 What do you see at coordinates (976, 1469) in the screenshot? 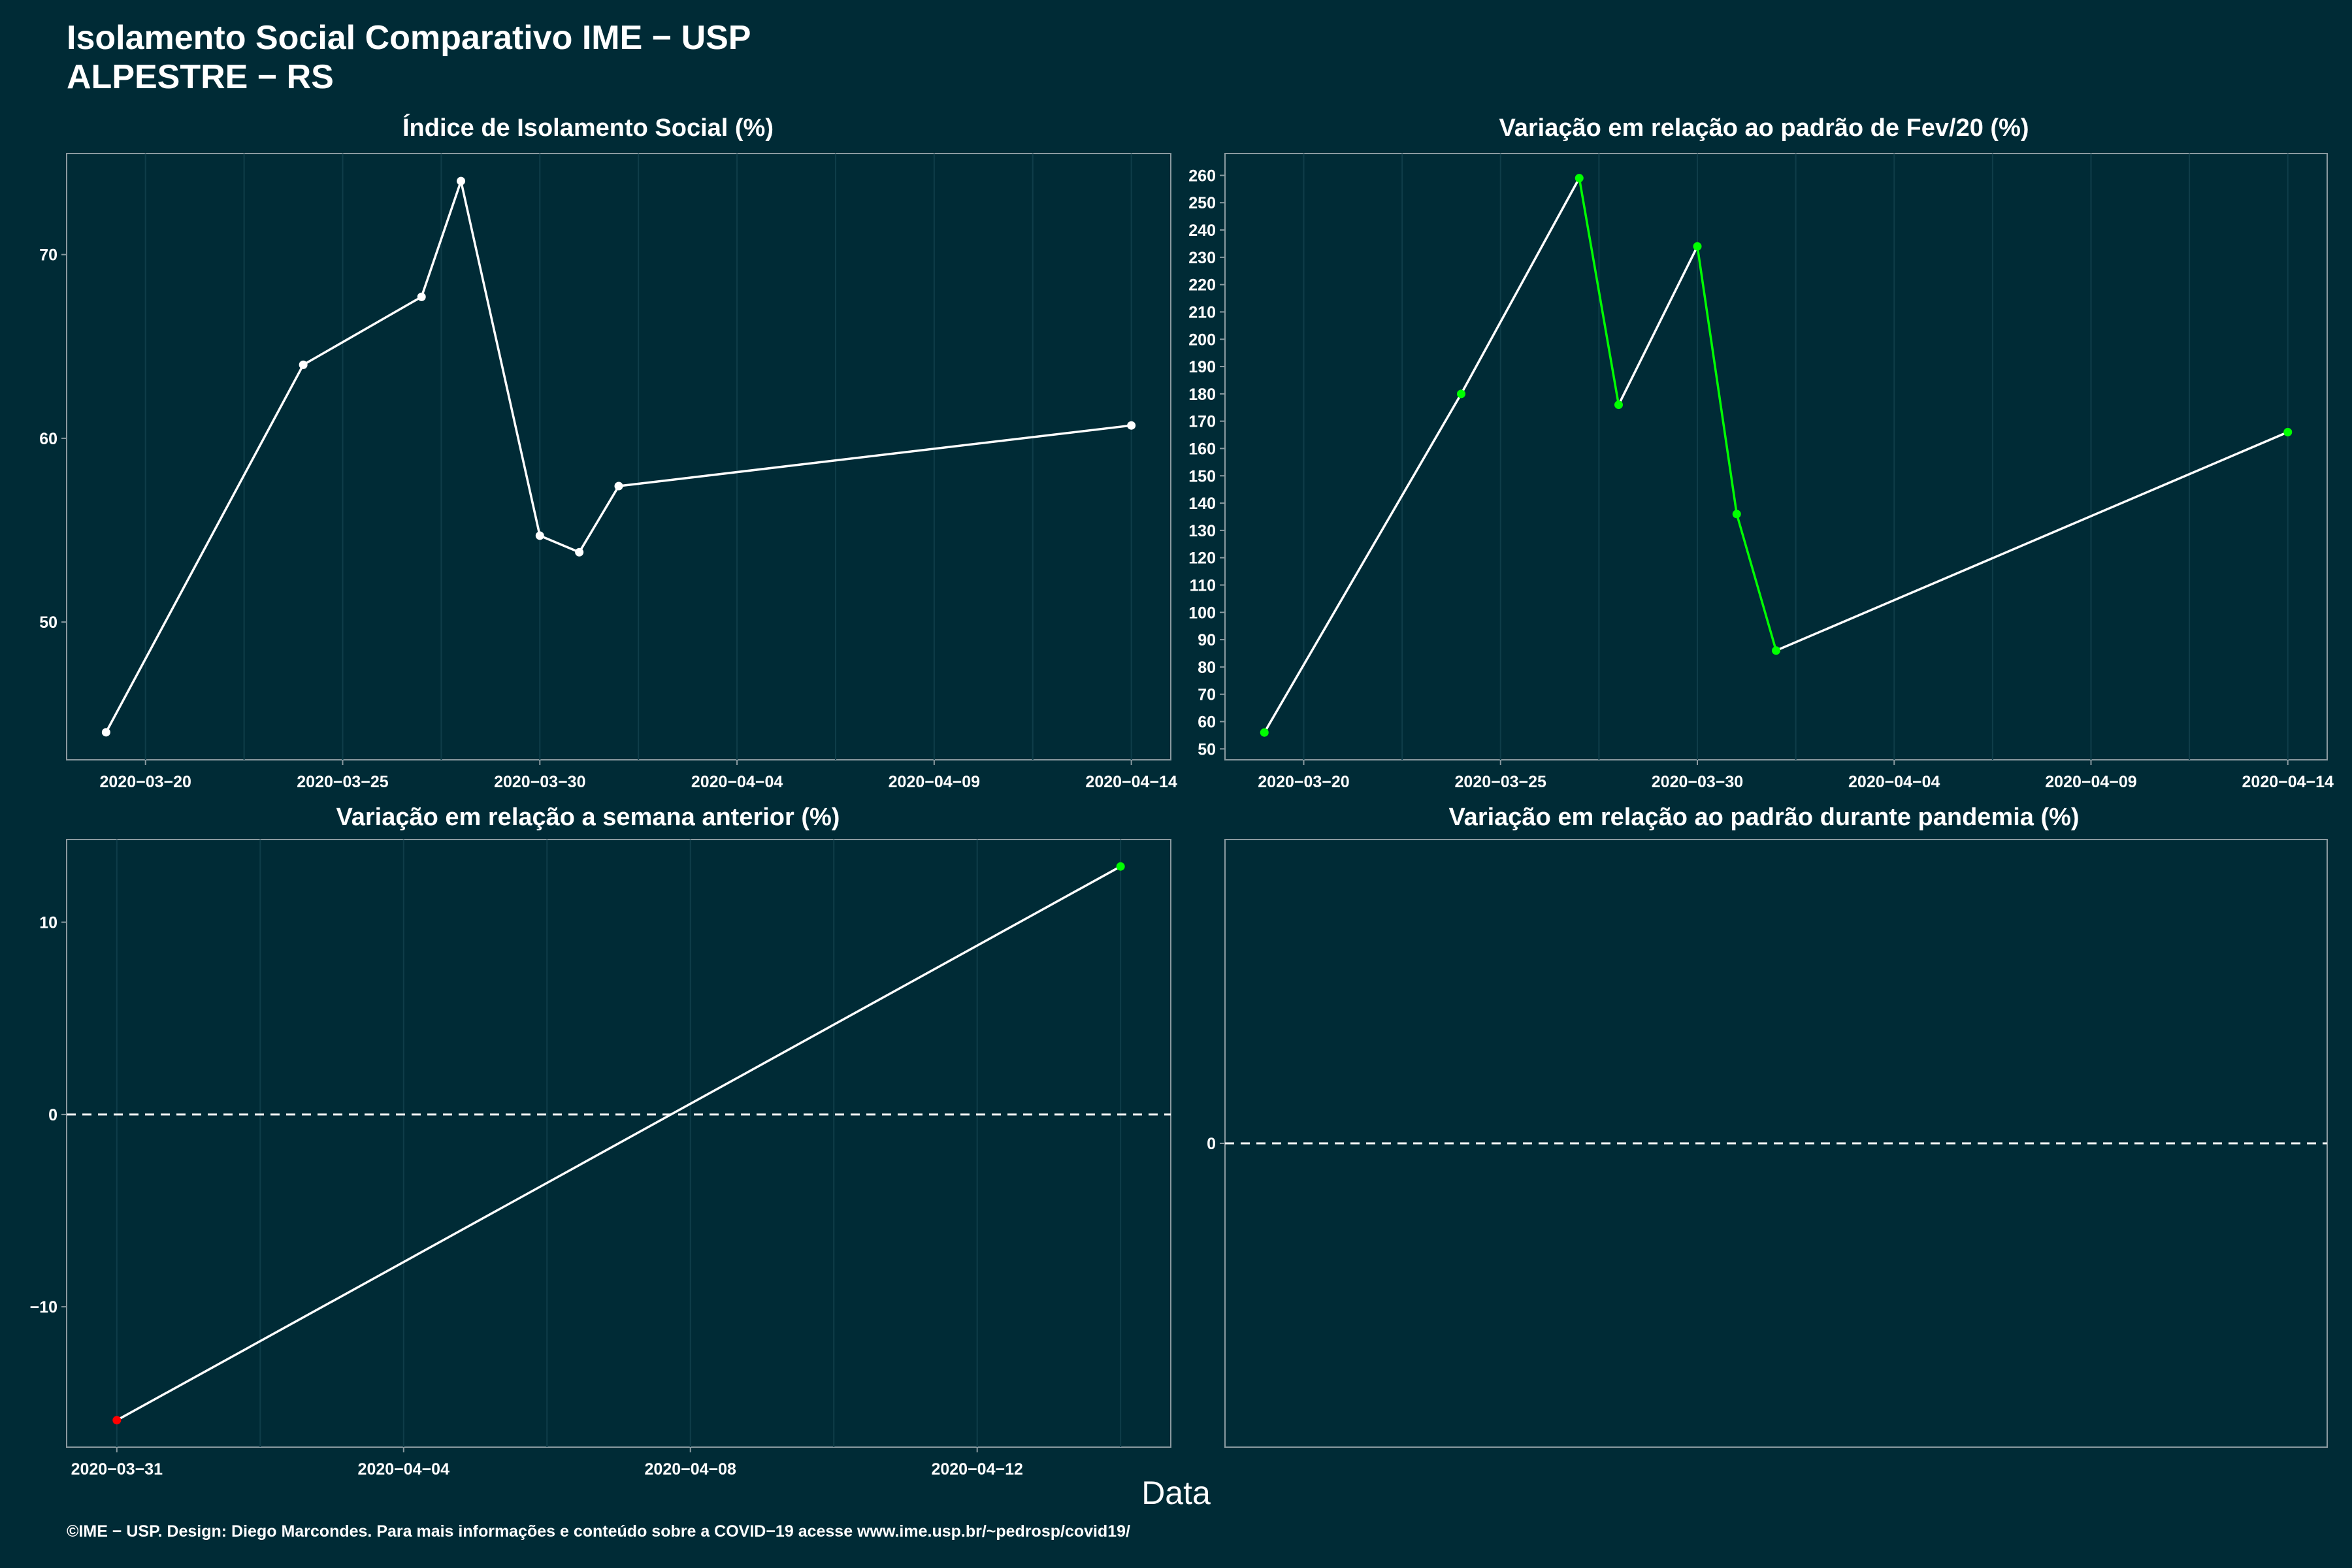
I see `x-tick-label: 2020−04−12` at bounding box center [976, 1469].